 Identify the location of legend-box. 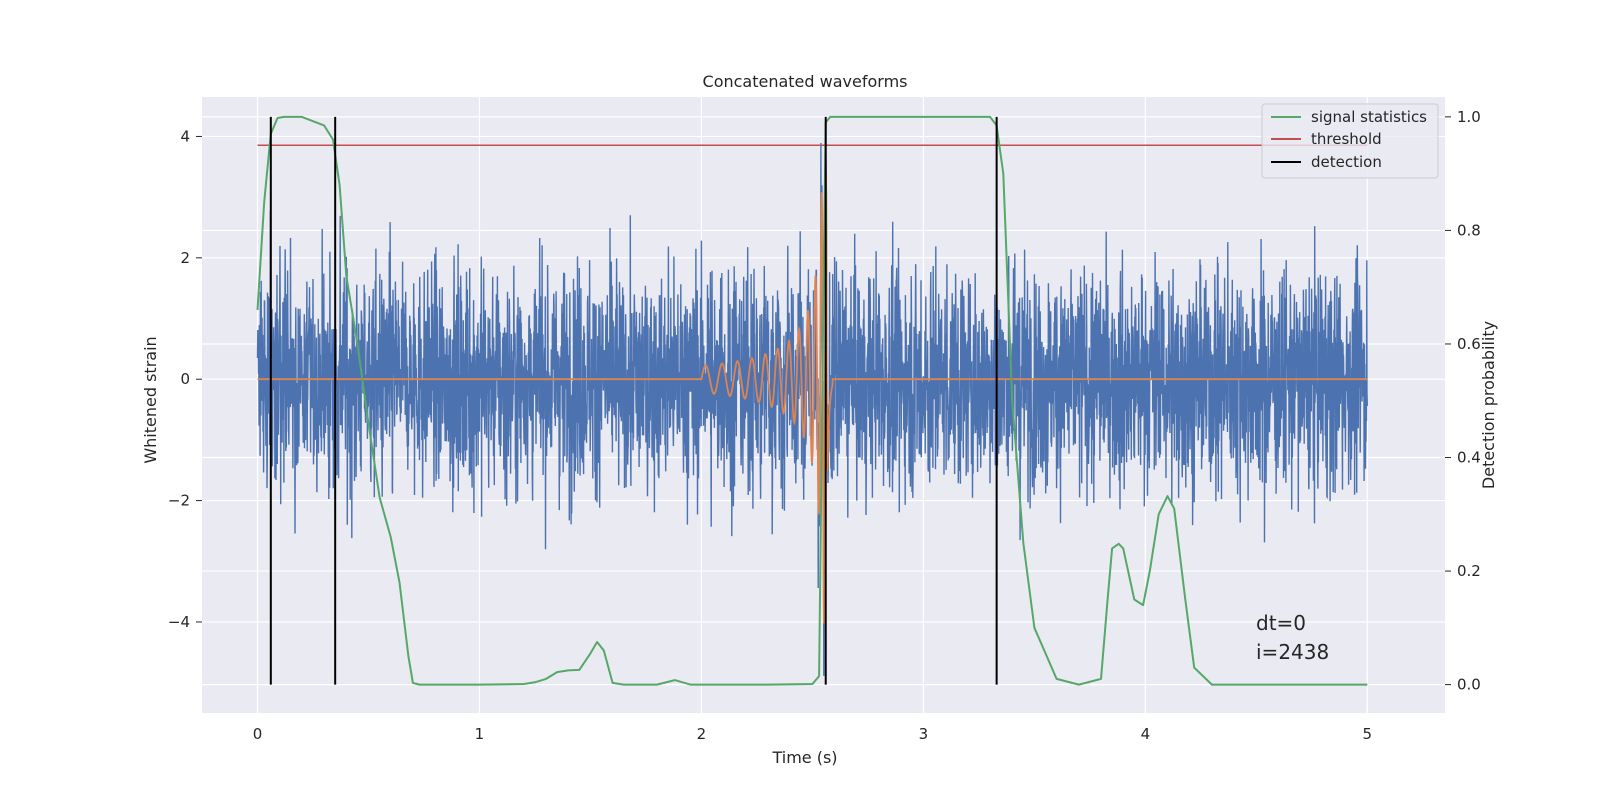
(1350, 141).